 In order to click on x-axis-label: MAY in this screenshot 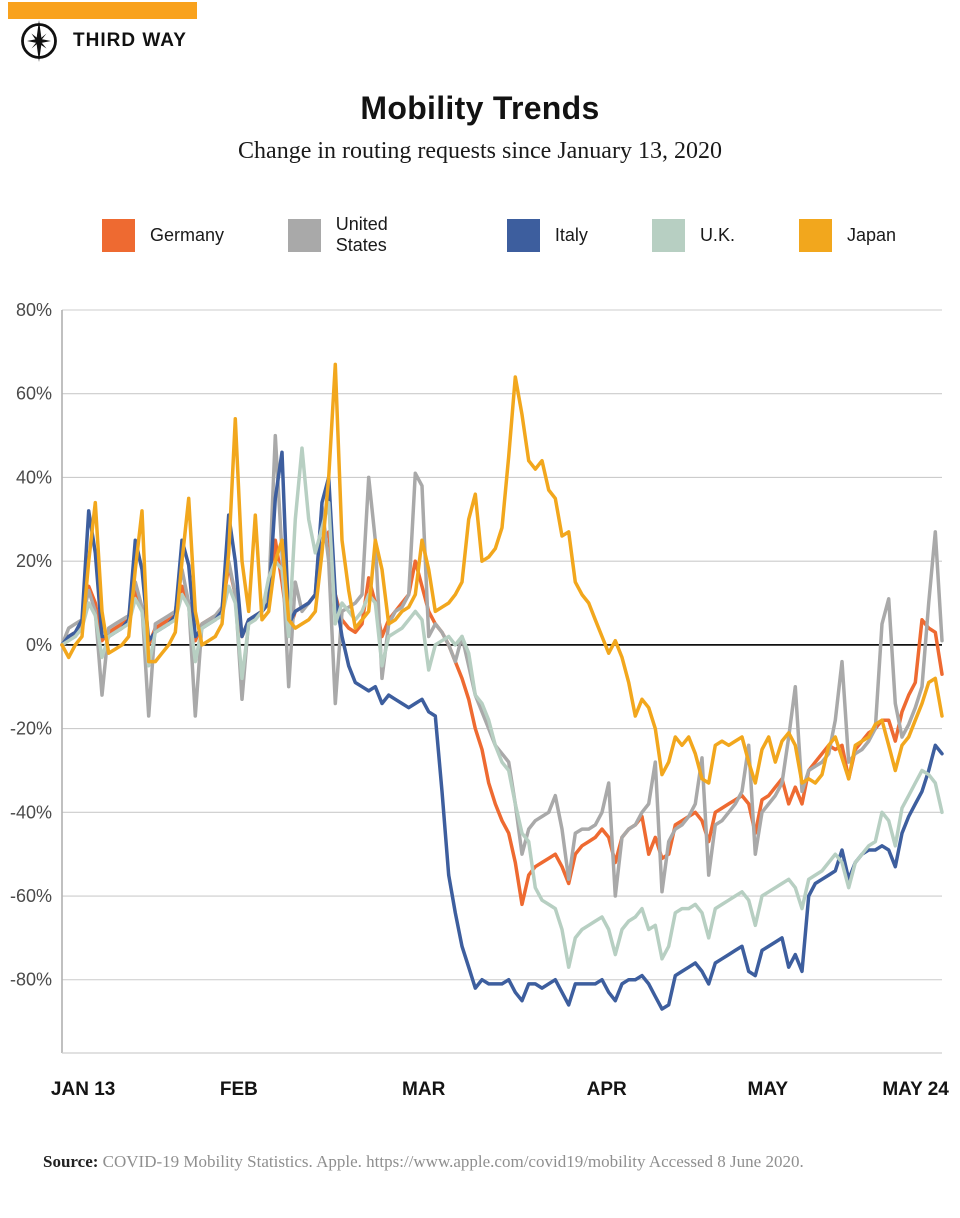, I will do `click(768, 1089)`.